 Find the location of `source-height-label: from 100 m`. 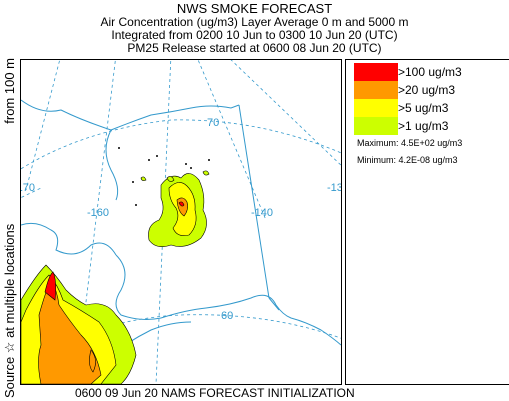

source-height-label: from 100 m is located at coordinates (9, 91).